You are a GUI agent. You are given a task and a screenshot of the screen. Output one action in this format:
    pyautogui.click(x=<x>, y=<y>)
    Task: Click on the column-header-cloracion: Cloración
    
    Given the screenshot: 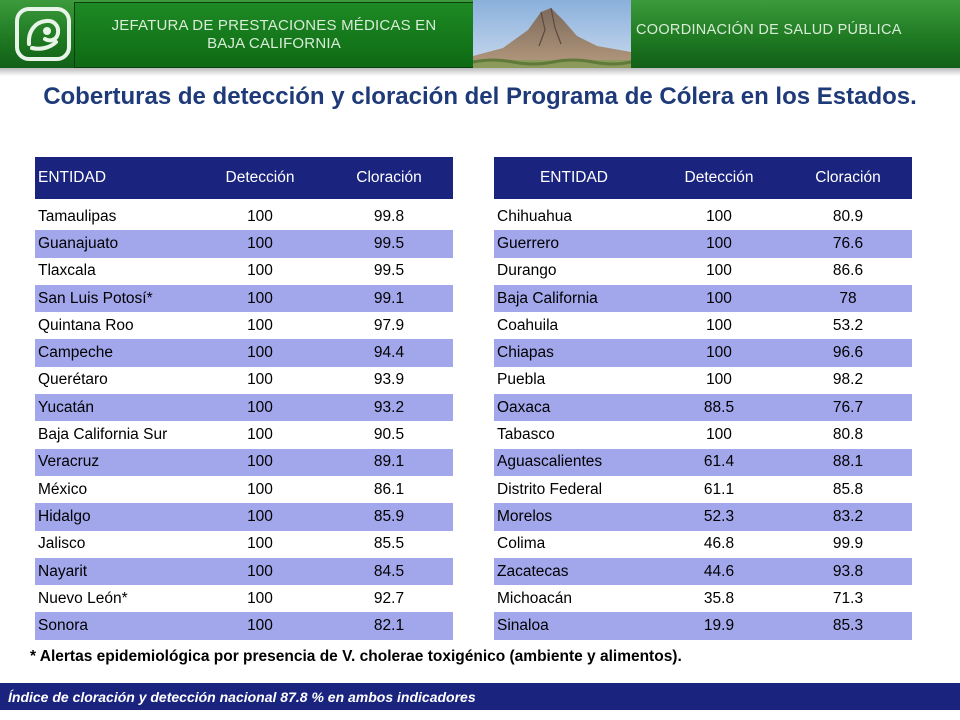 What is the action you would take?
    pyautogui.click(x=848, y=177)
    